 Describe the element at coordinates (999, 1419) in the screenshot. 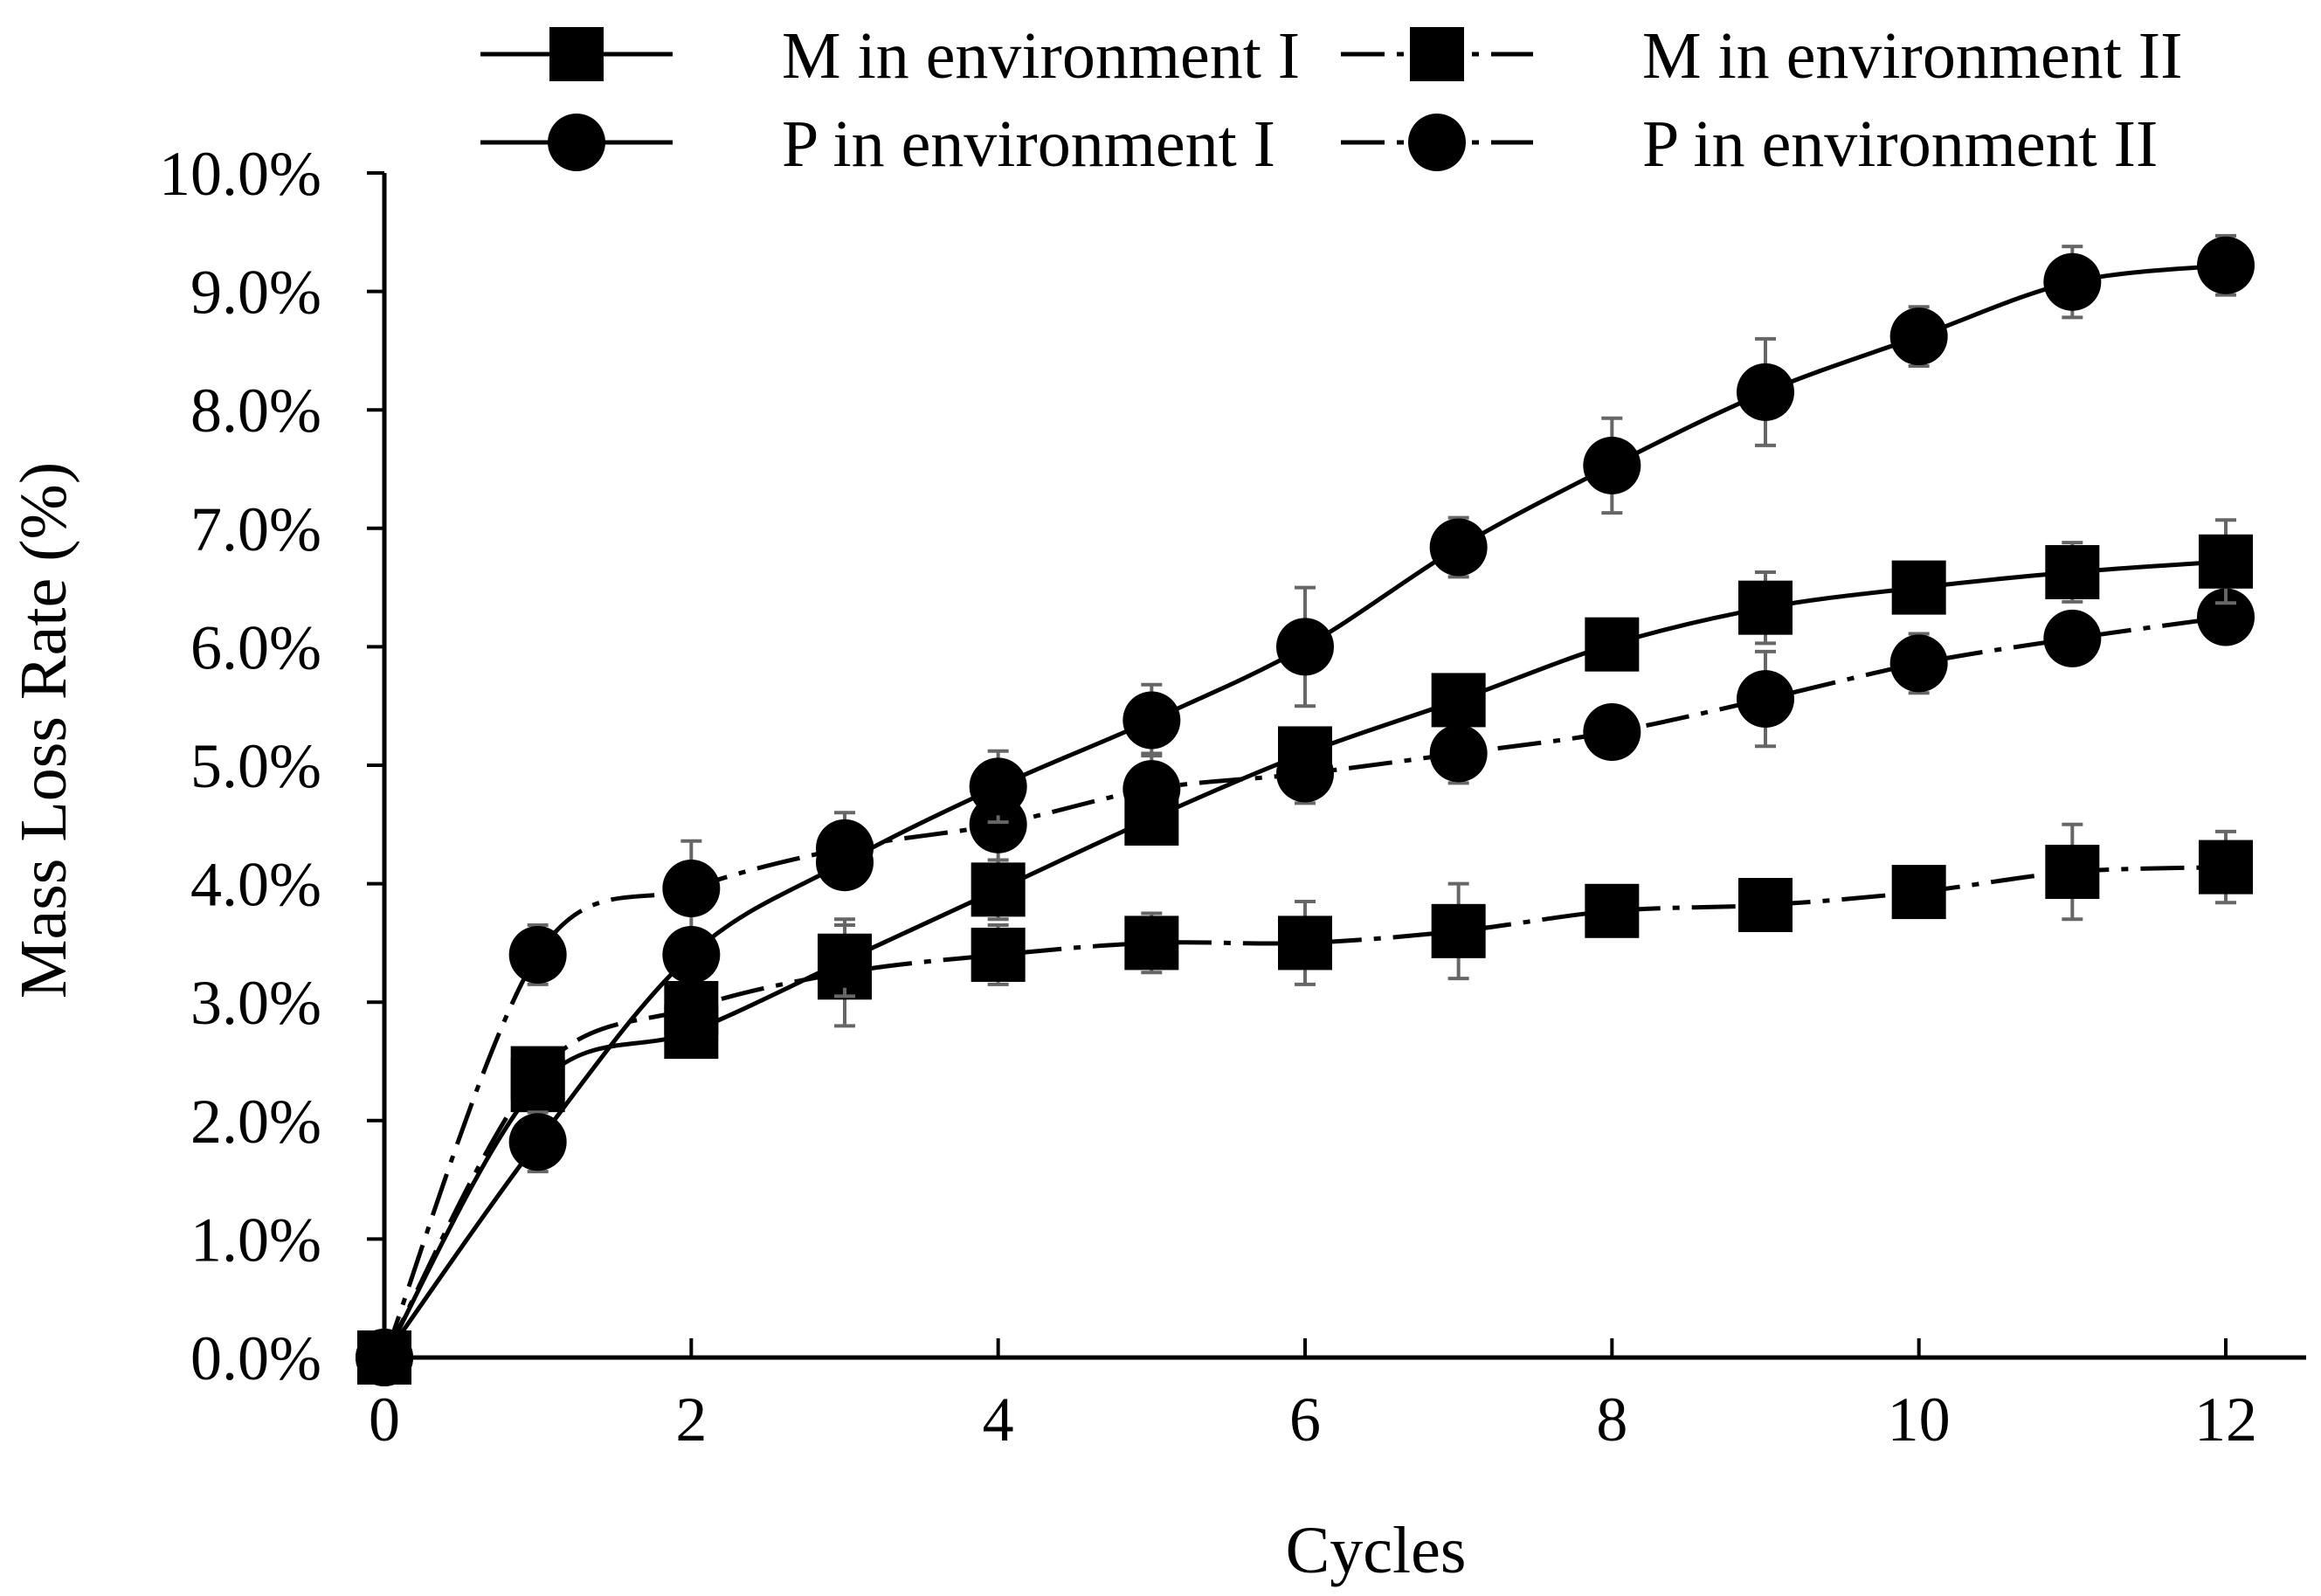

I see `x-tick-label: 4` at that location.